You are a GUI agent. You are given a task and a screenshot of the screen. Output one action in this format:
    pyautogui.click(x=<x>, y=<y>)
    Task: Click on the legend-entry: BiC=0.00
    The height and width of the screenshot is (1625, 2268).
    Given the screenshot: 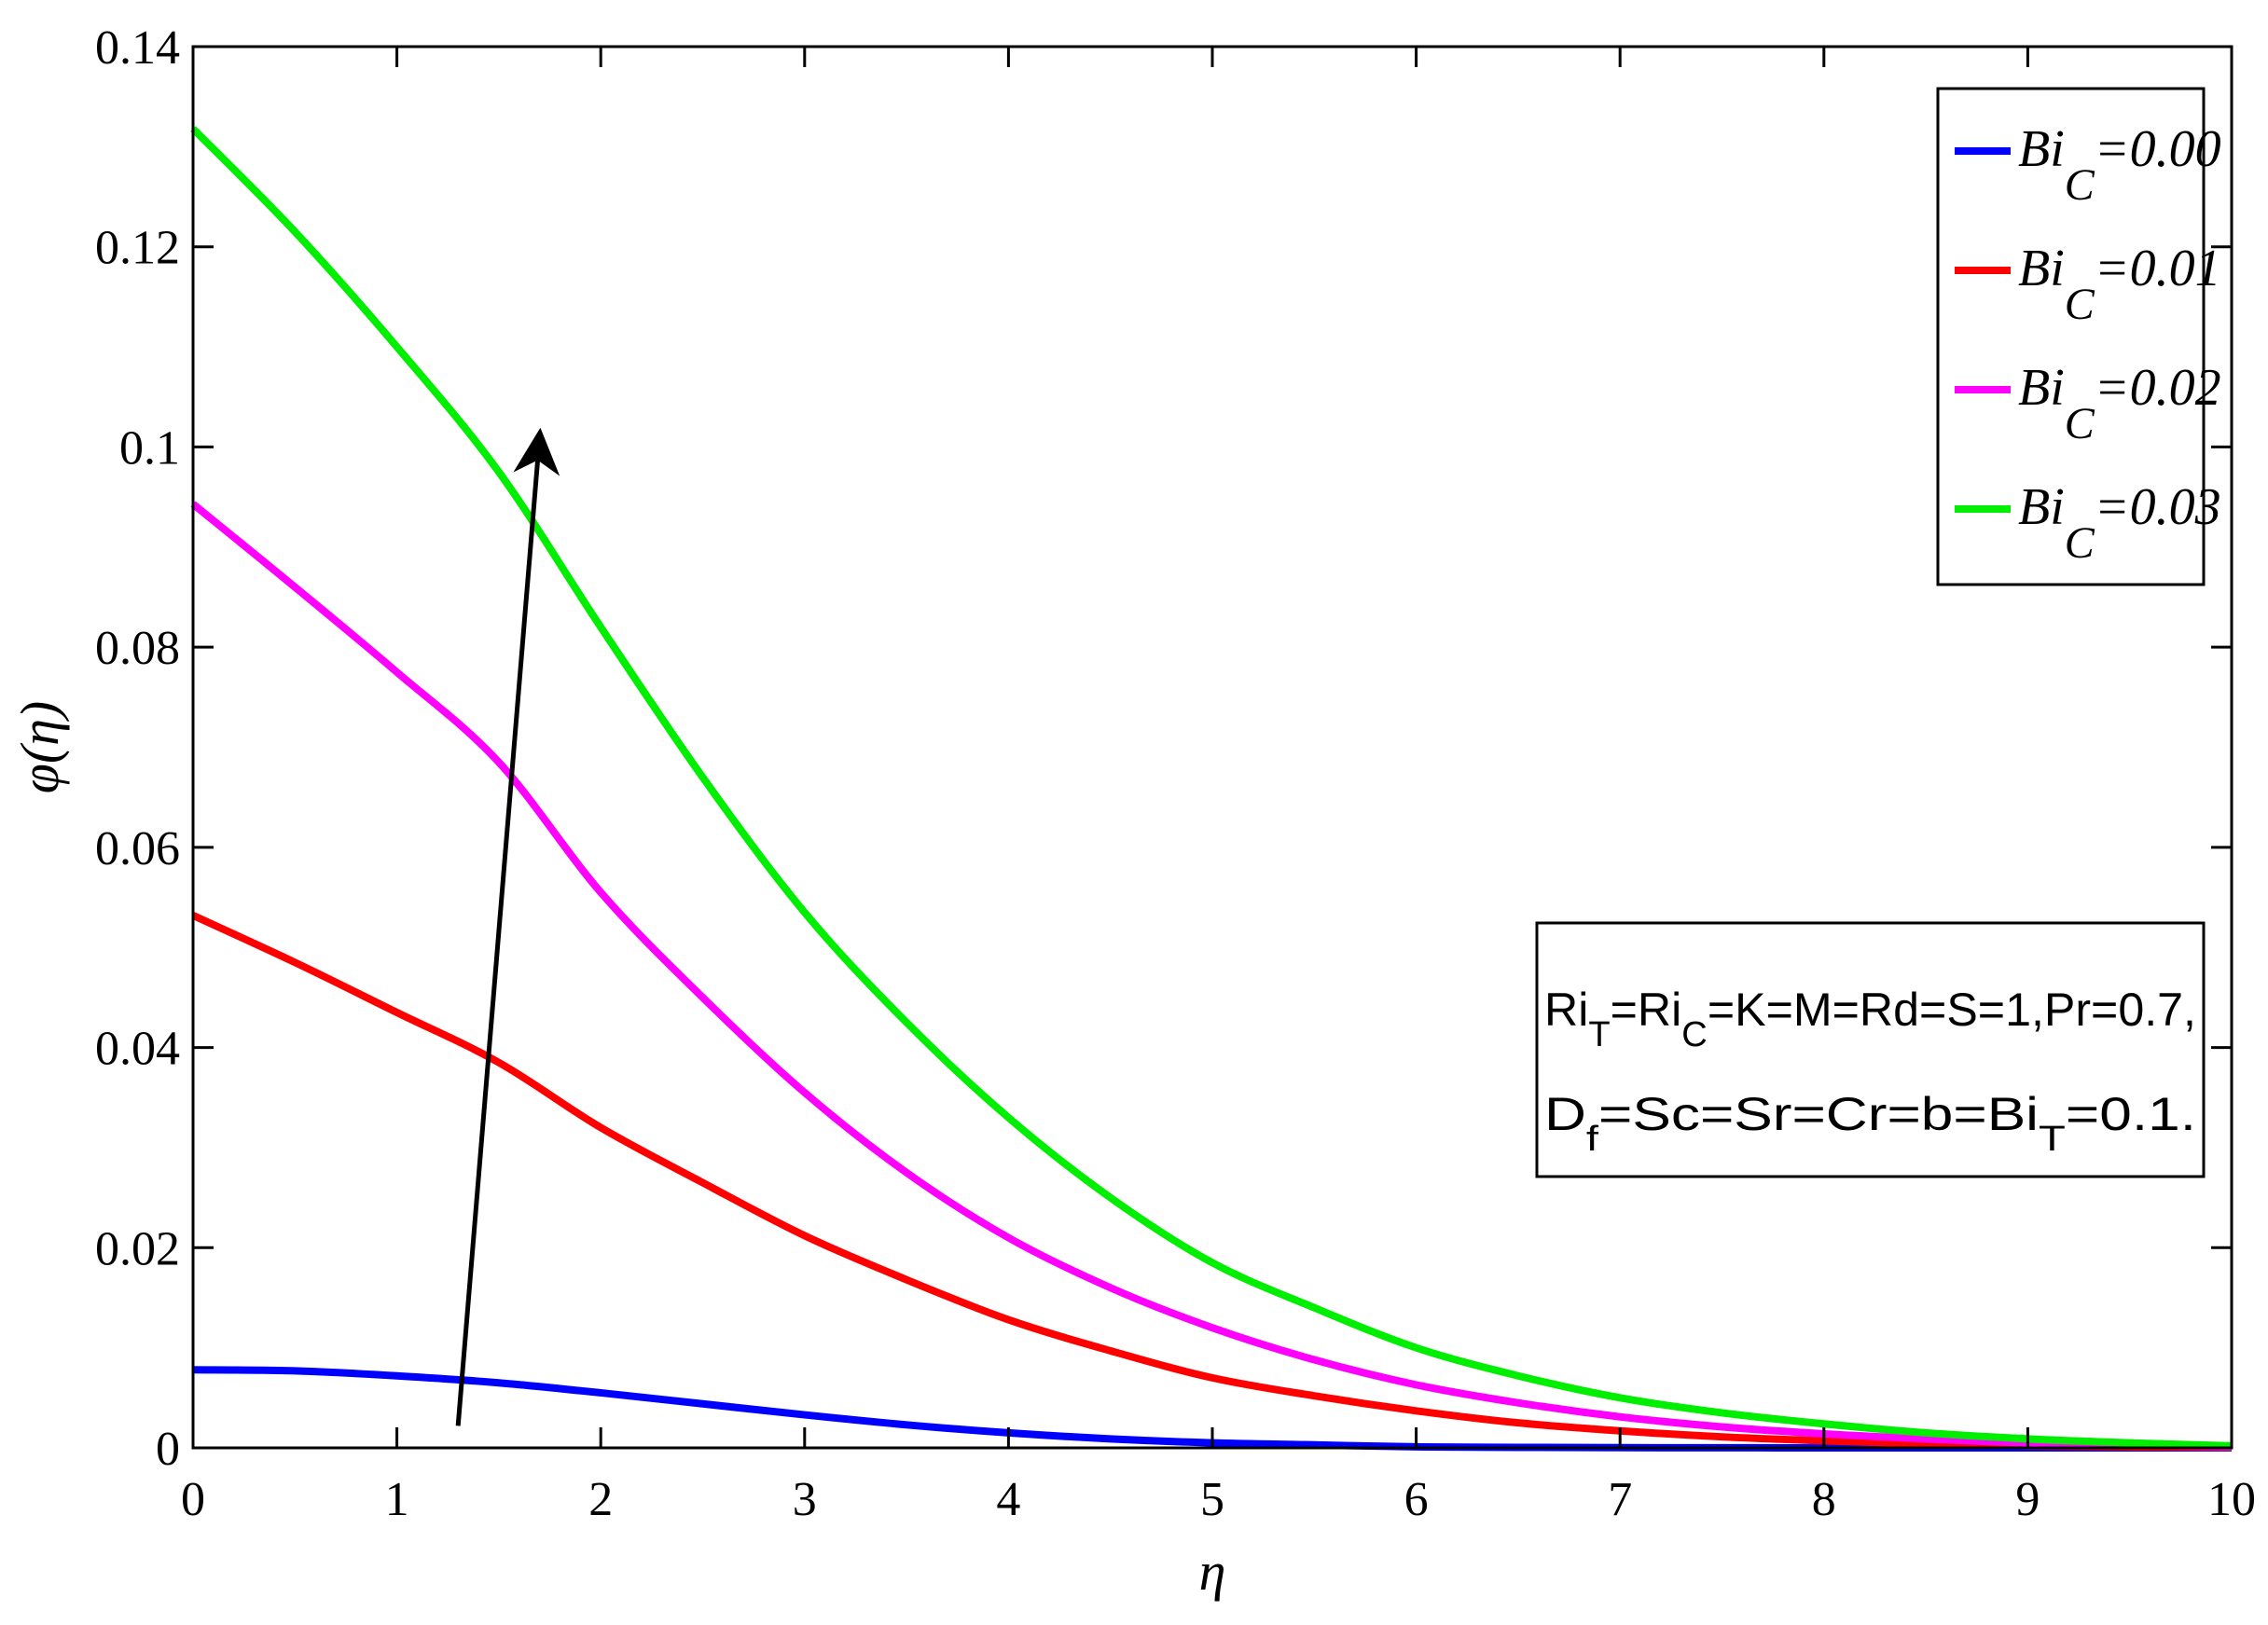 What is the action you would take?
    pyautogui.click(x=2119, y=165)
    